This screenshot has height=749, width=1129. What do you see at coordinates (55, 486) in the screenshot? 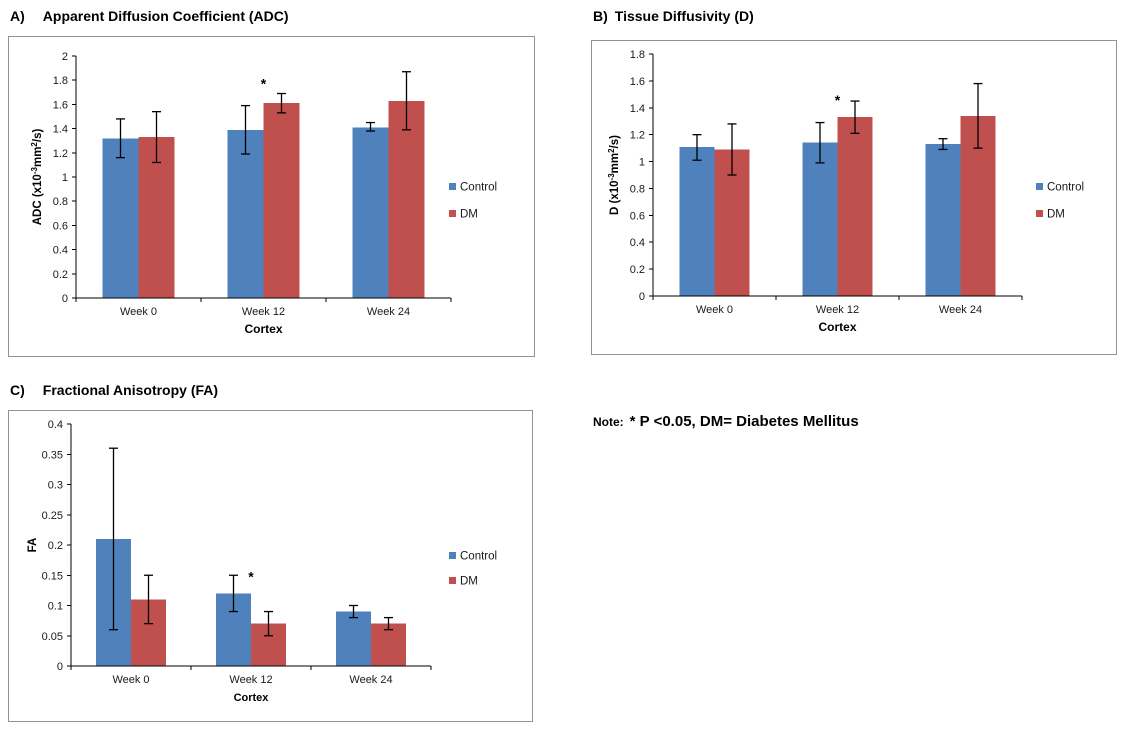
I see `svg-text: 0.3` at bounding box center [55, 486].